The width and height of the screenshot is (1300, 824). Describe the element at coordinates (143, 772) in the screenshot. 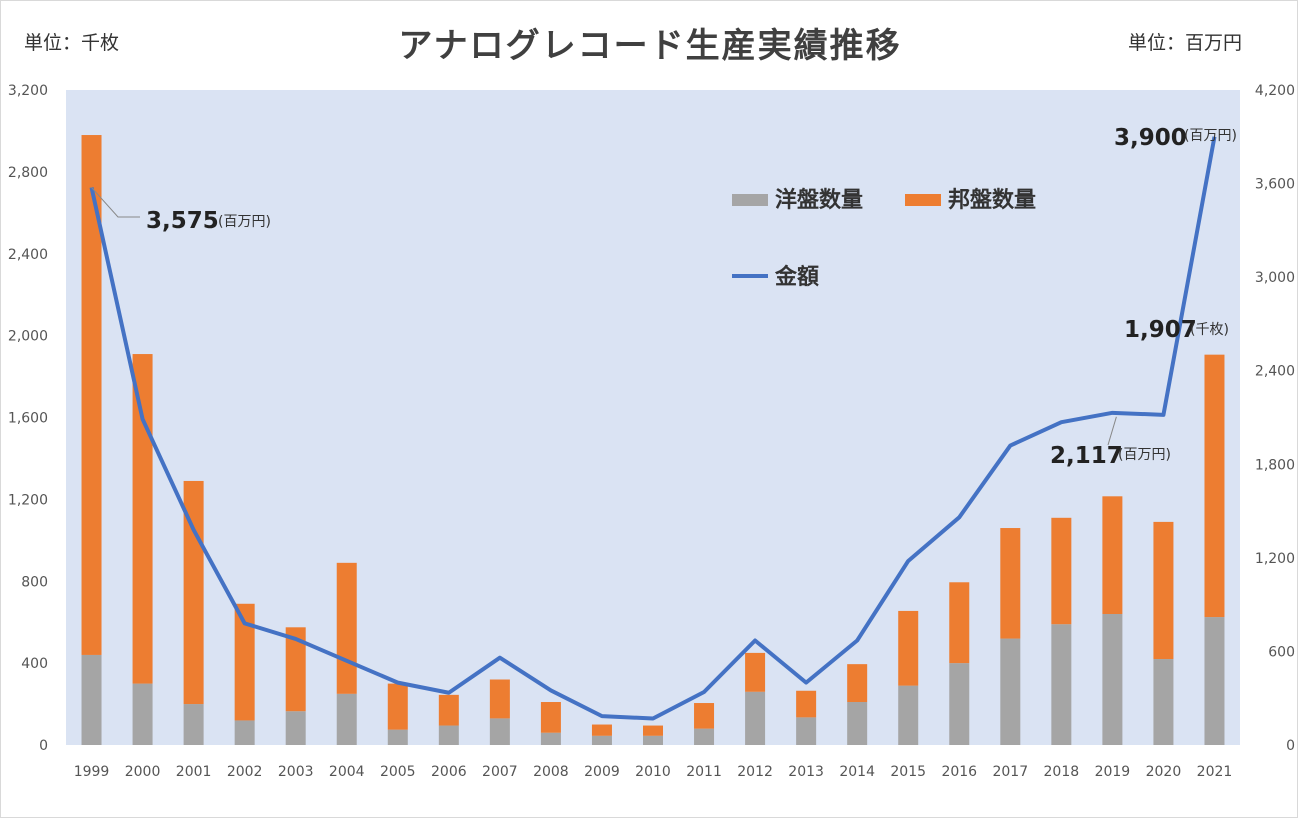

I see `x-axis-tick-label: 2000` at that location.